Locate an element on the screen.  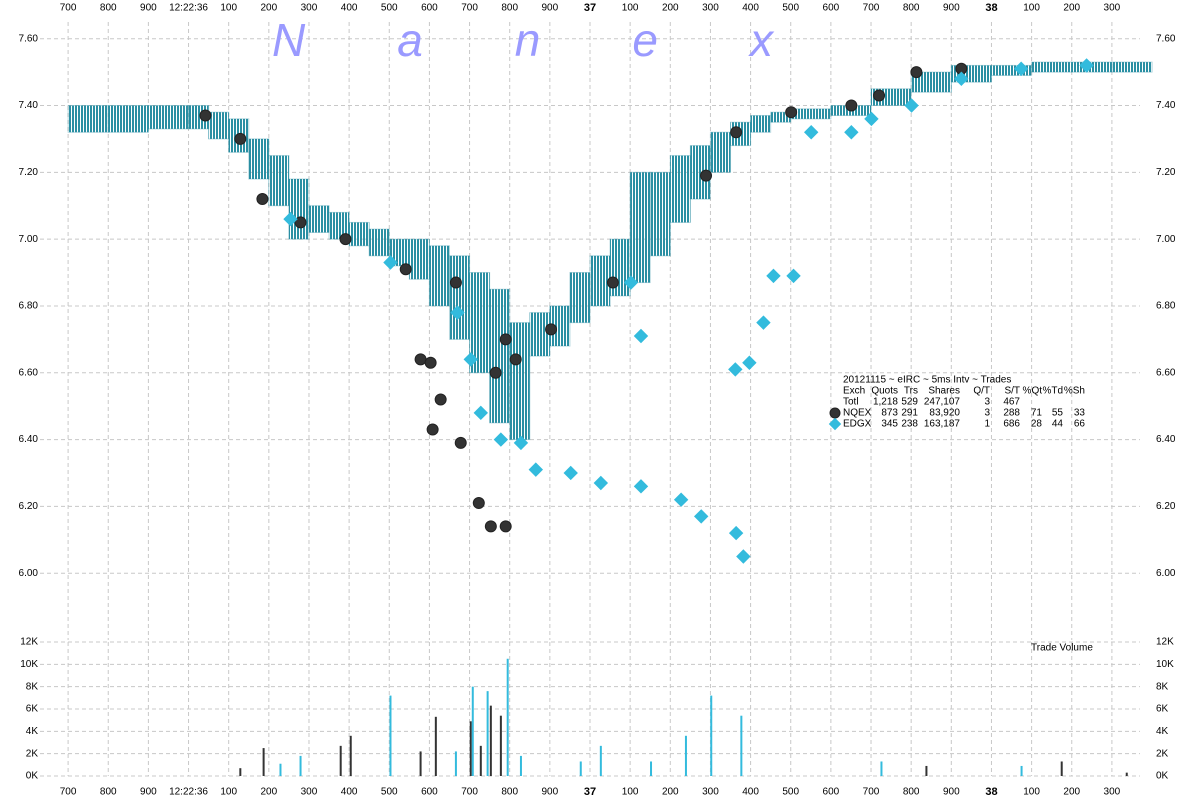
y-tick-label: 7.20 is located at coordinates (29, 172).